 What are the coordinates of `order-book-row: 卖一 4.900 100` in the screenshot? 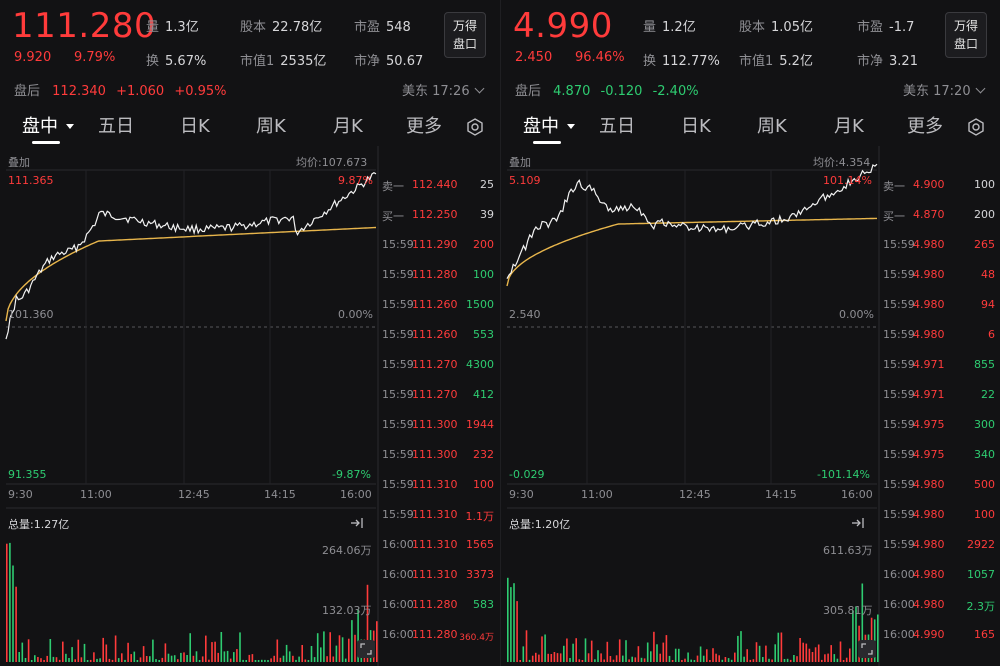 It's located at (939, 185).